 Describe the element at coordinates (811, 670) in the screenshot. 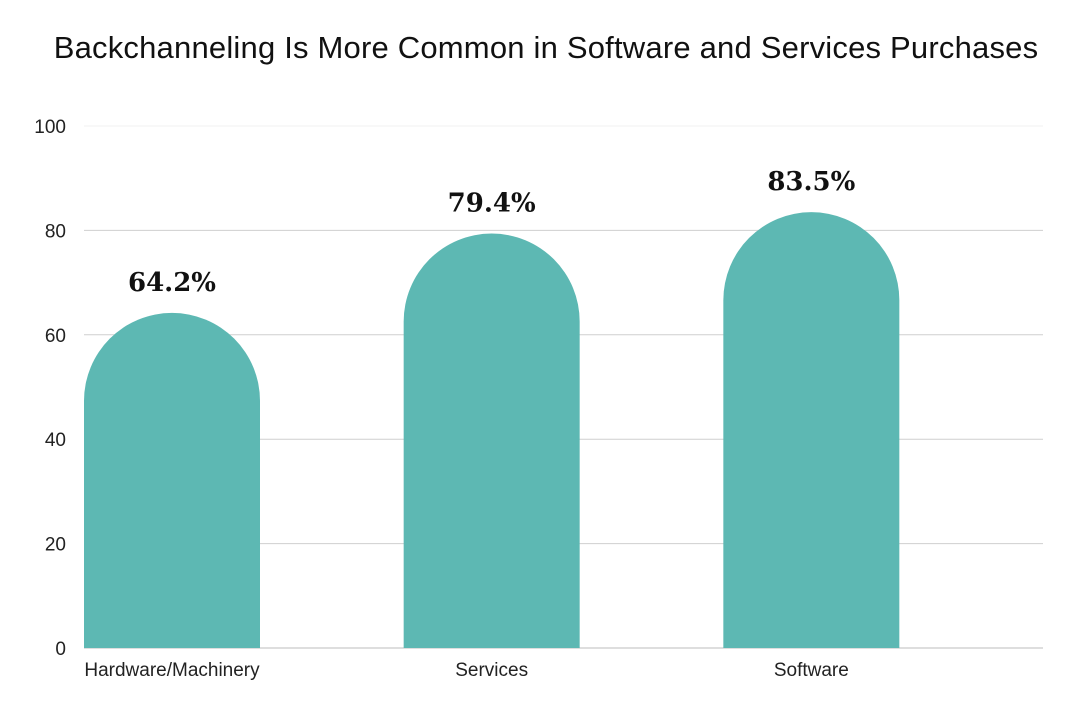

I see `x-category-label: Software` at that location.